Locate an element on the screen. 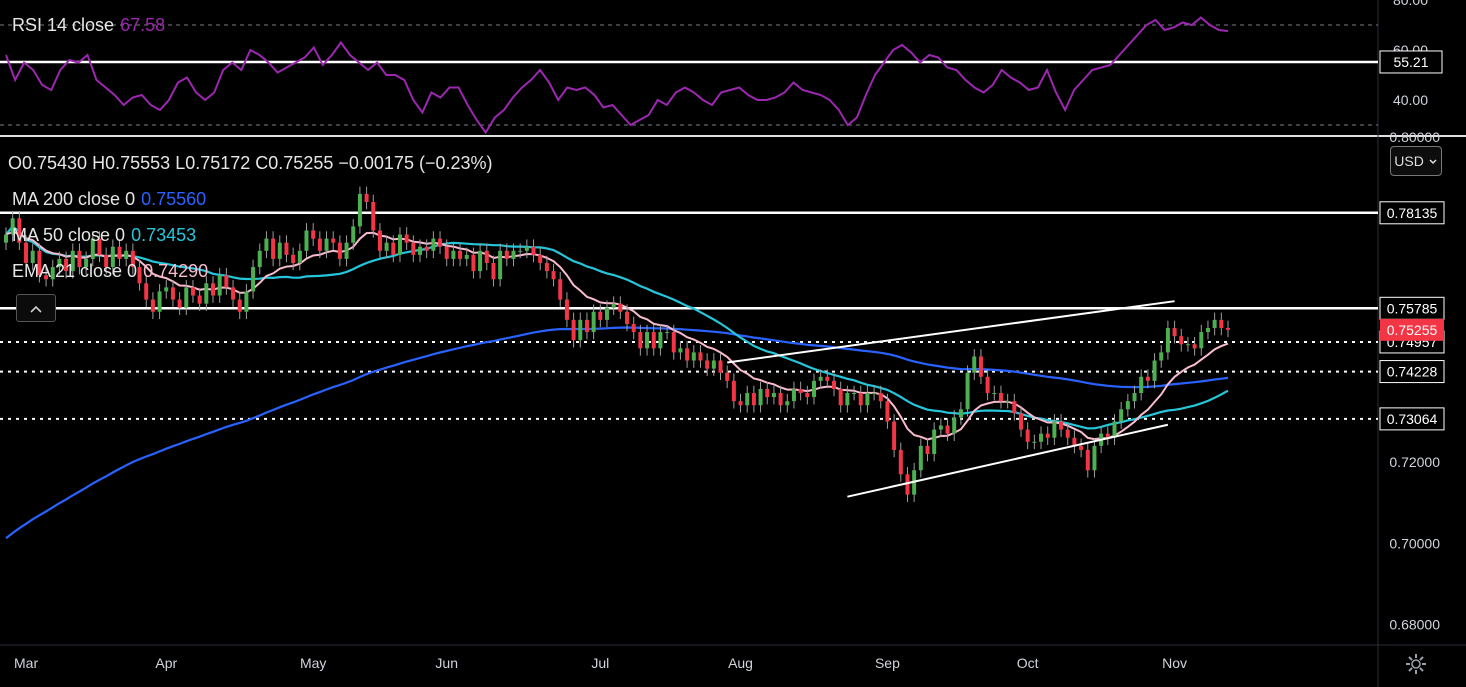 The width and height of the screenshot is (1466, 687). collapse-legend-button is located at coordinates (36, 308).